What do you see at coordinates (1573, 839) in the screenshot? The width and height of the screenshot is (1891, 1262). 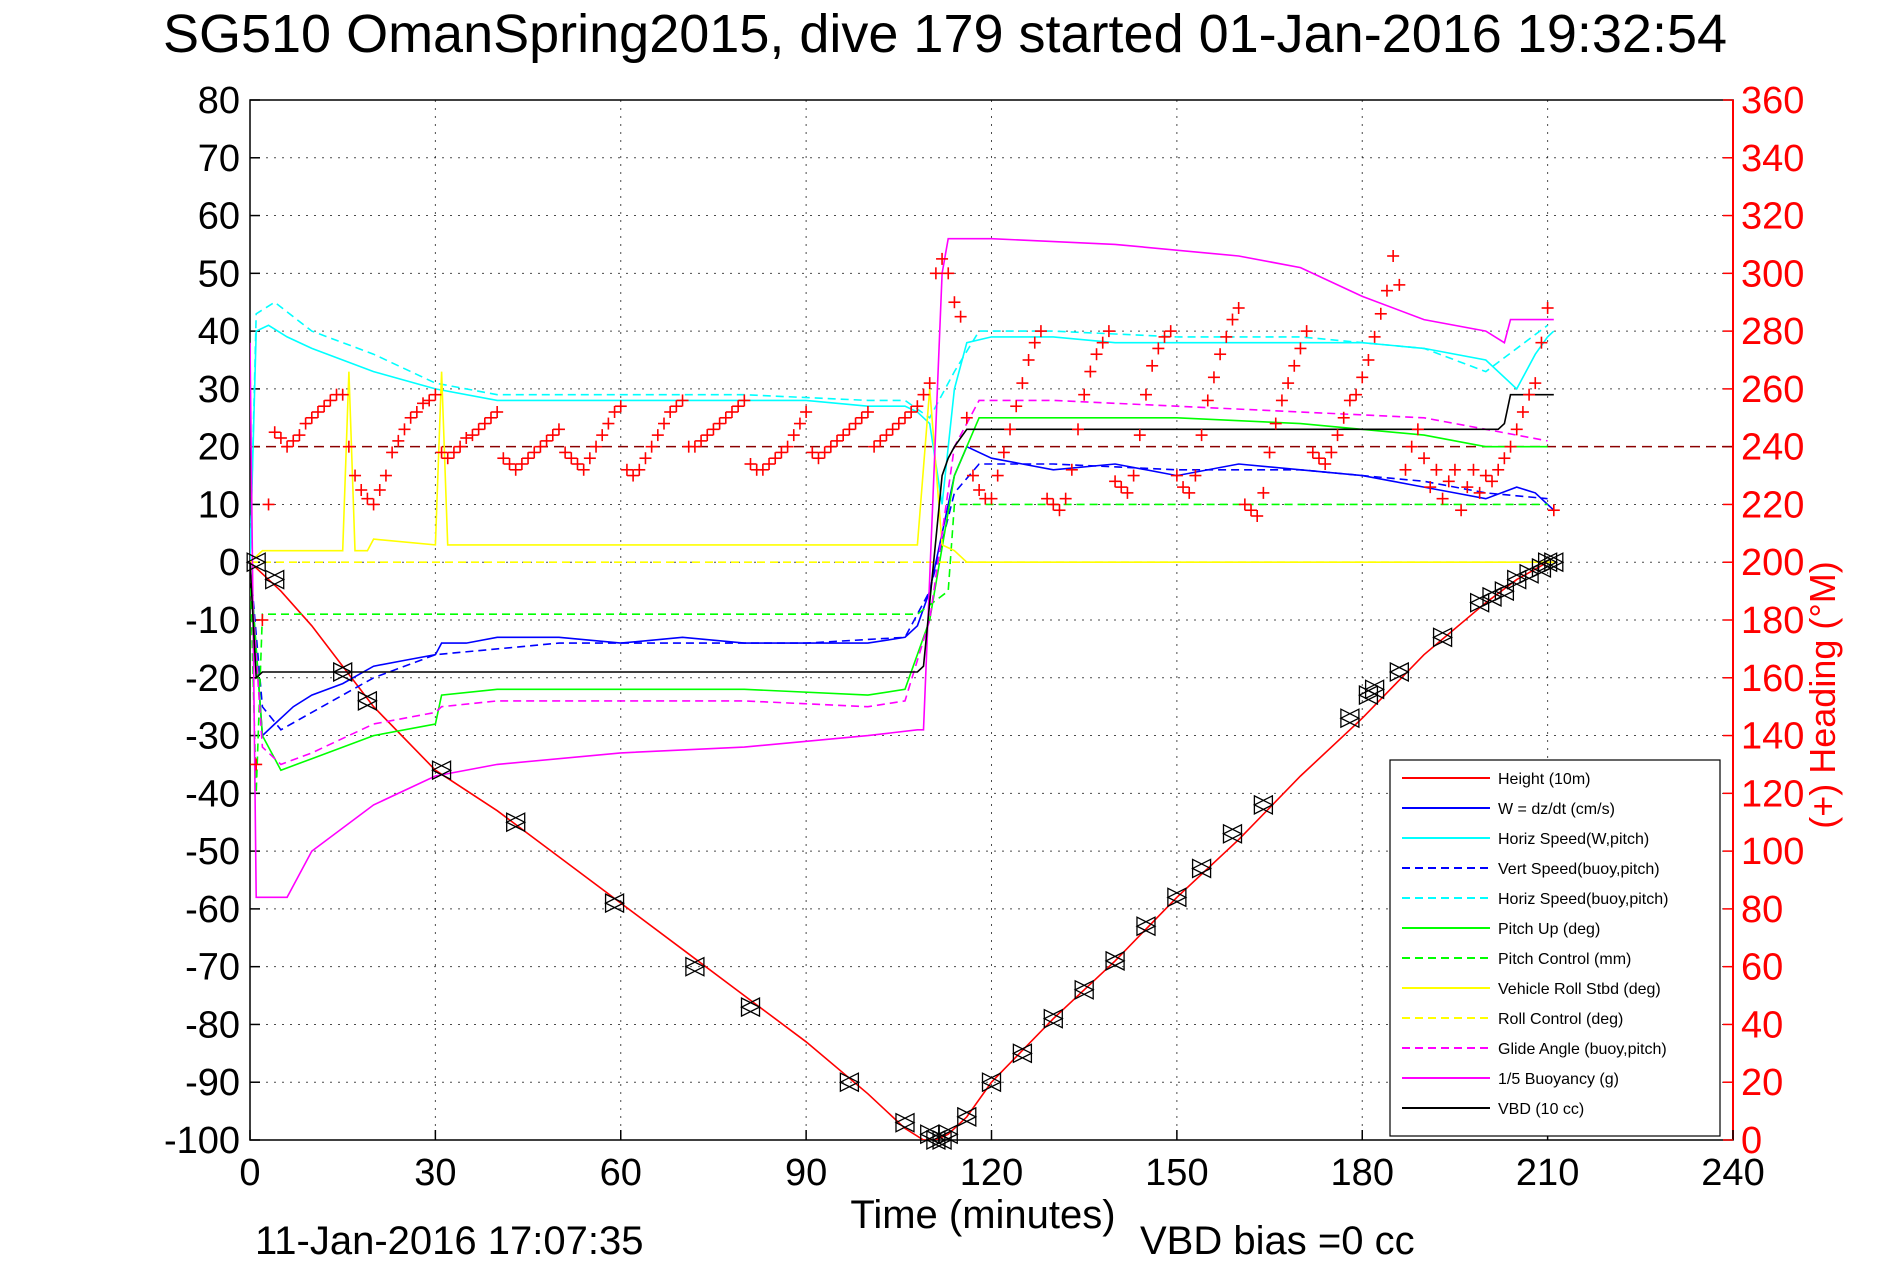 I see `legend-label: Horiz Speed(W,pitch)` at bounding box center [1573, 839].